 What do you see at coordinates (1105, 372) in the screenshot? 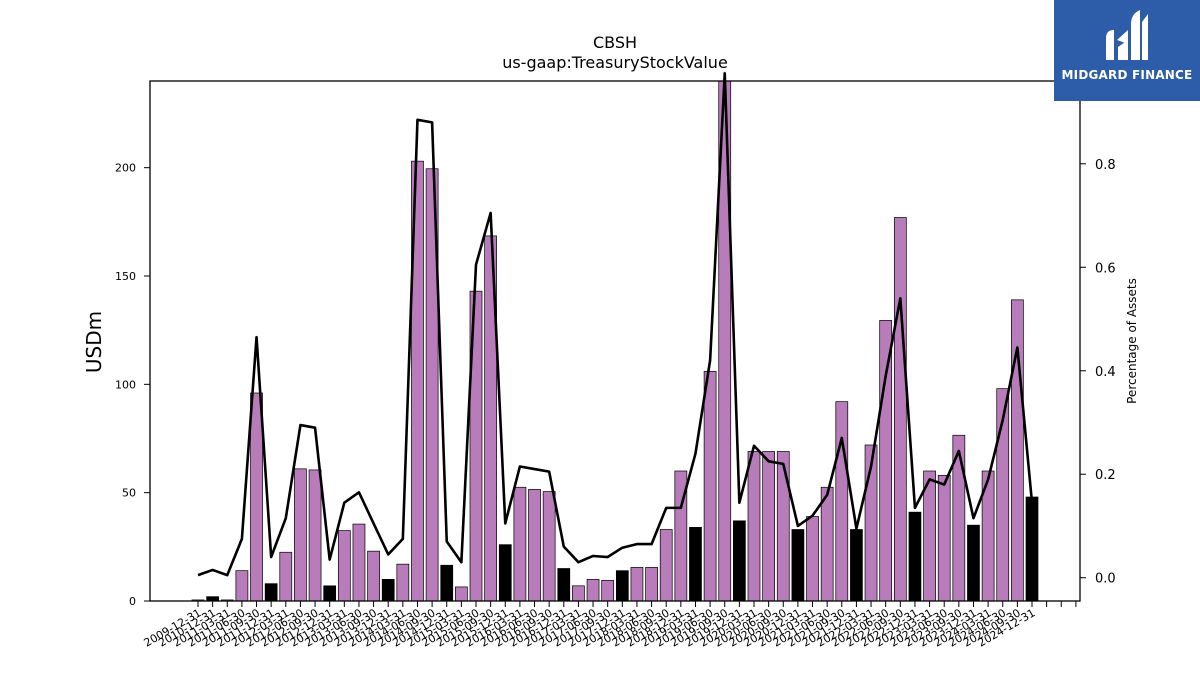
I see `y2-tick-label: 0.4` at bounding box center [1105, 372].